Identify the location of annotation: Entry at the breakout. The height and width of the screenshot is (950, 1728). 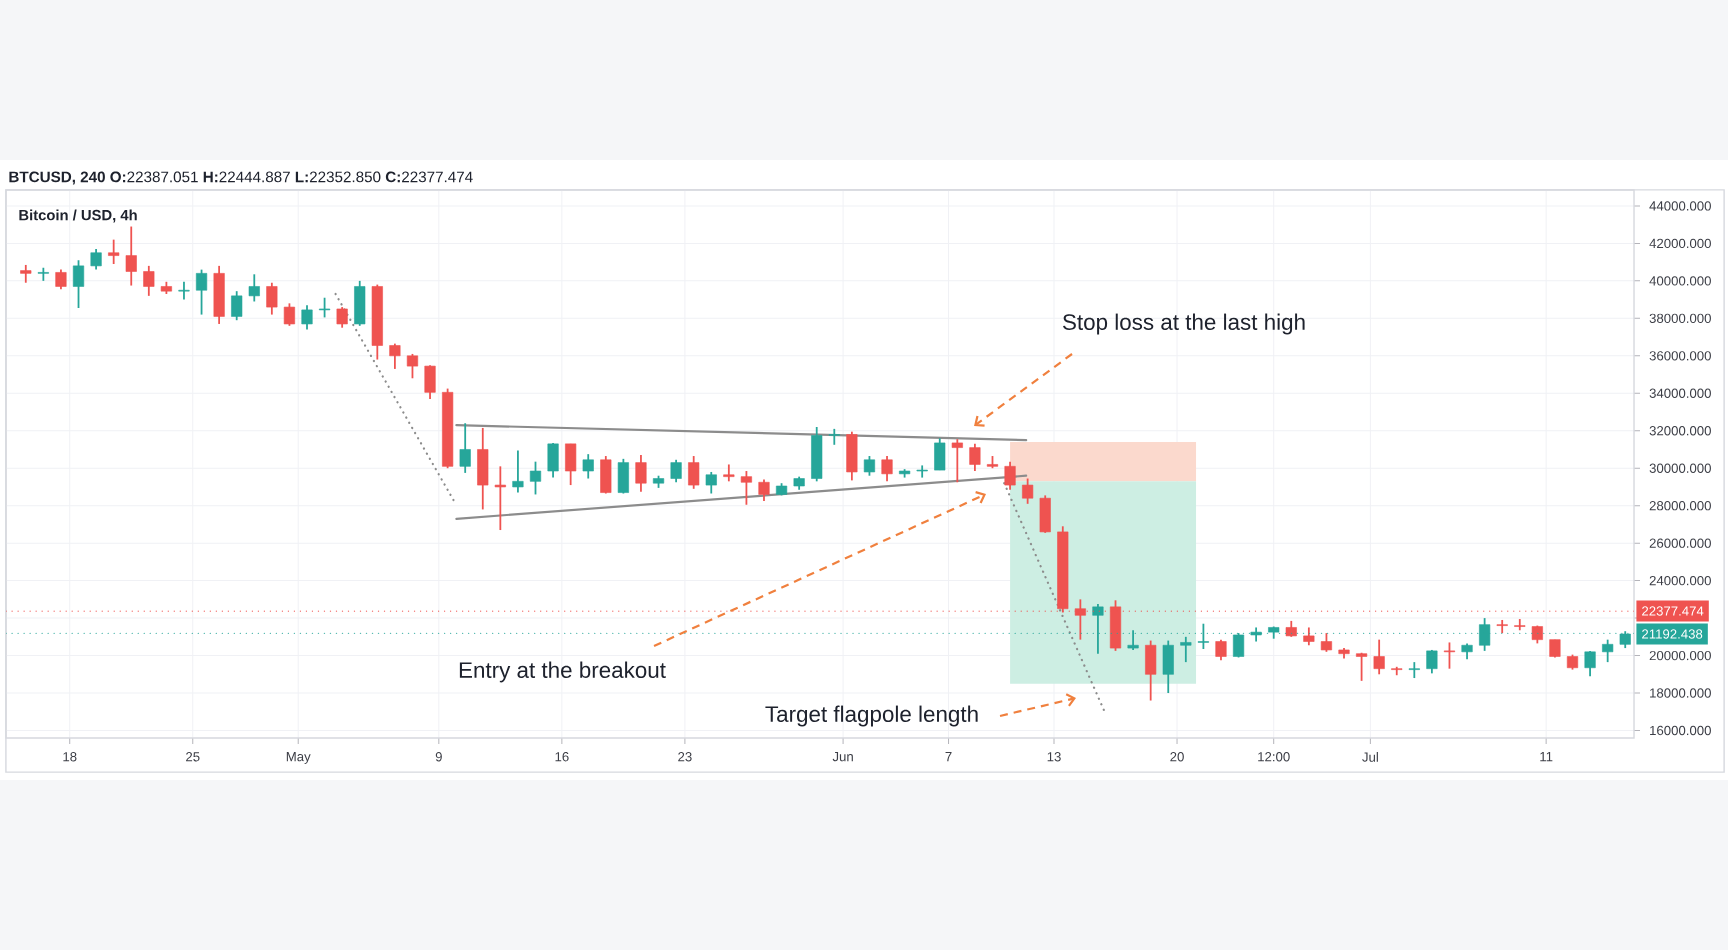
(562, 672).